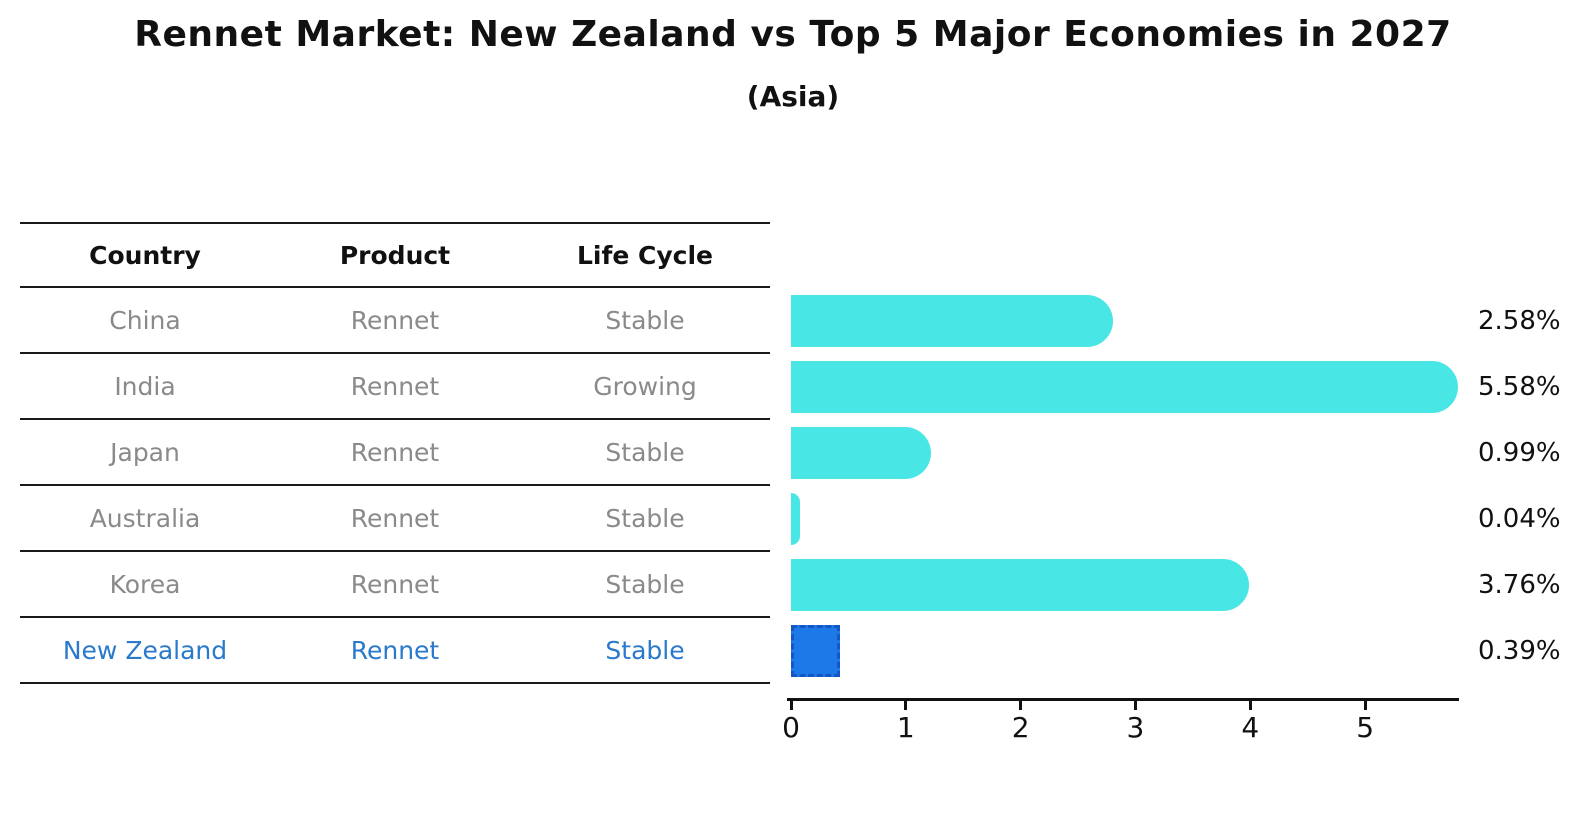 The width and height of the screenshot is (1586, 823). Describe the element at coordinates (145, 584) in the screenshot. I see `table-cell-country: Korea` at that location.